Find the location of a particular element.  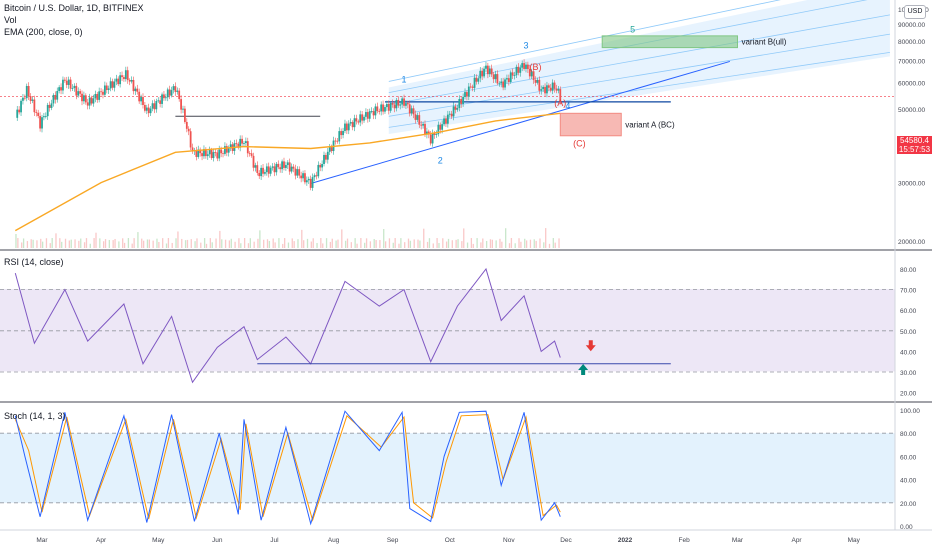

price-tick-label: 90000.00 is located at coordinates (911, 25).